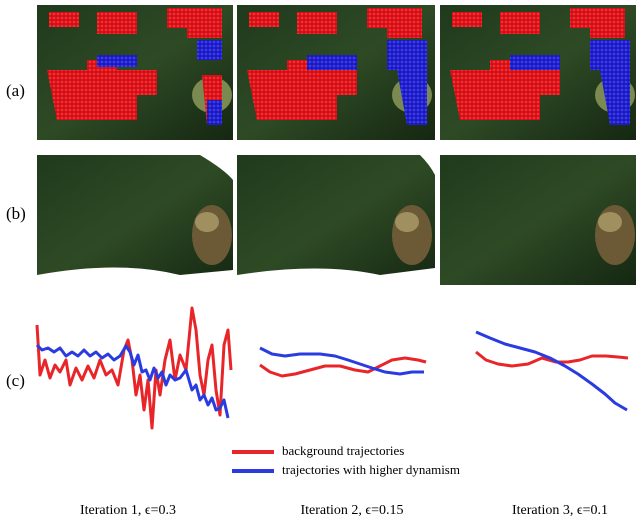 The image size is (637, 521). Describe the element at coordinates (352, 510) in the screenshot. I see `iteration-label: Iteration 2, ϵ=0.15` at that location.